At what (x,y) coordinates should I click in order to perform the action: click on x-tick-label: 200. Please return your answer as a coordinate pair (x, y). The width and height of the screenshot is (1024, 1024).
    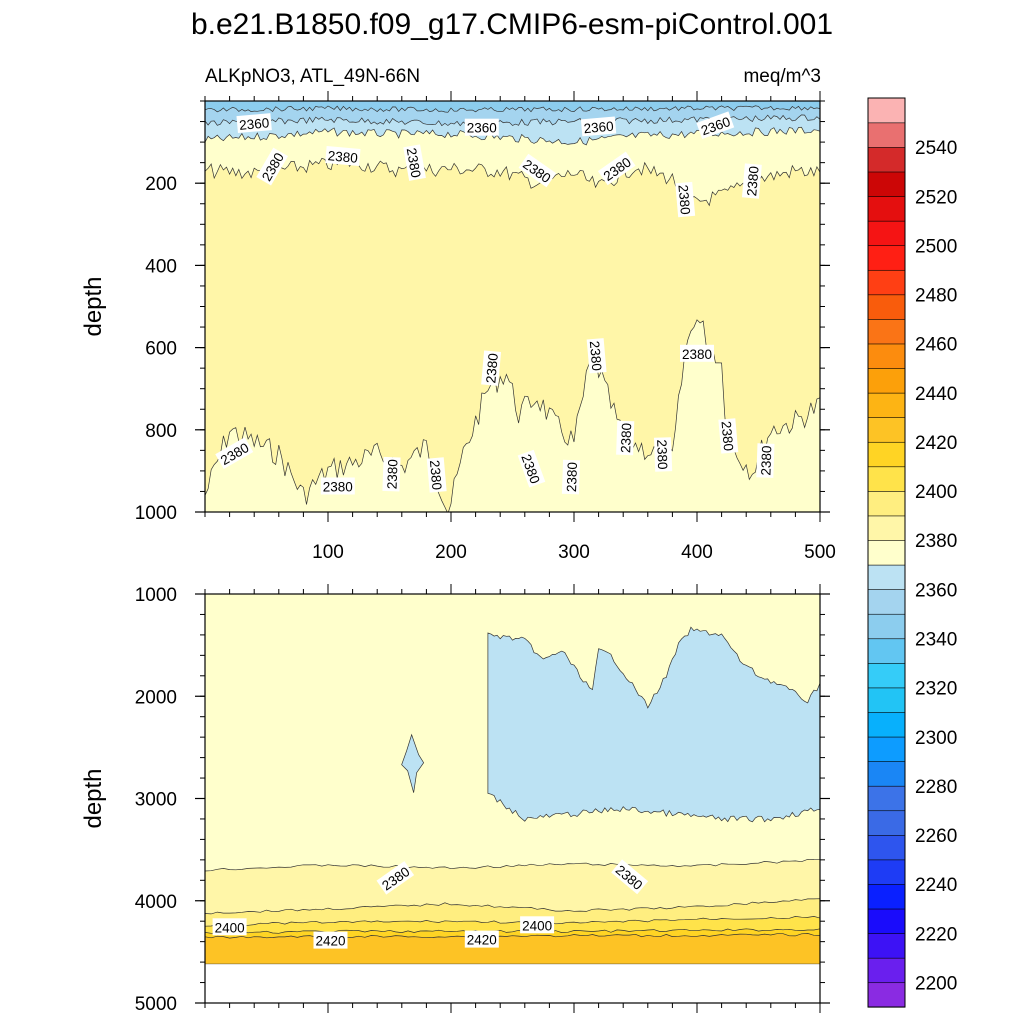
    Looking at the image, I should click on (451, 552).